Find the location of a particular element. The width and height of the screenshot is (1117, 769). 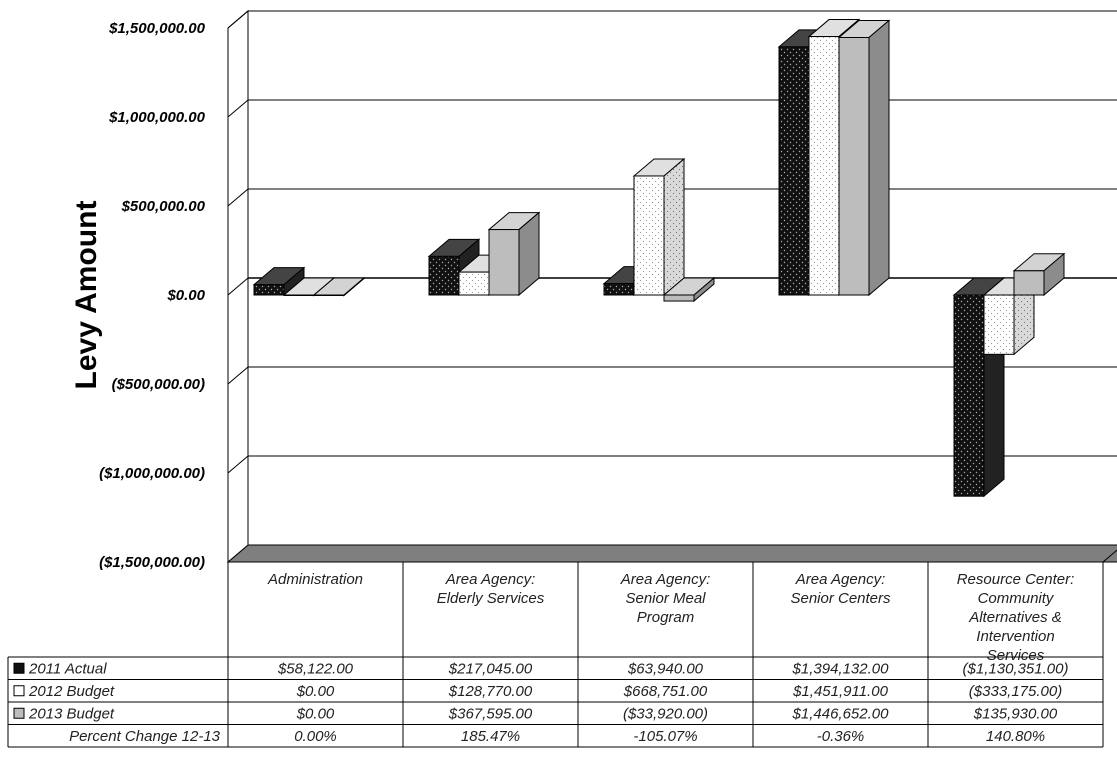

y-tick-label: $1,000,000.00 is located at coordinates (157, 117).